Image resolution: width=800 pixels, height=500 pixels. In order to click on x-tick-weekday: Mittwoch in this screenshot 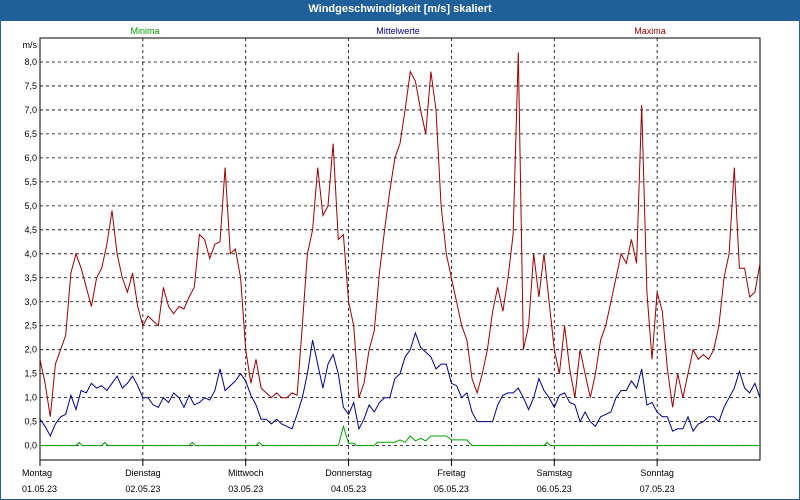, I will do `click(246, 473)`.